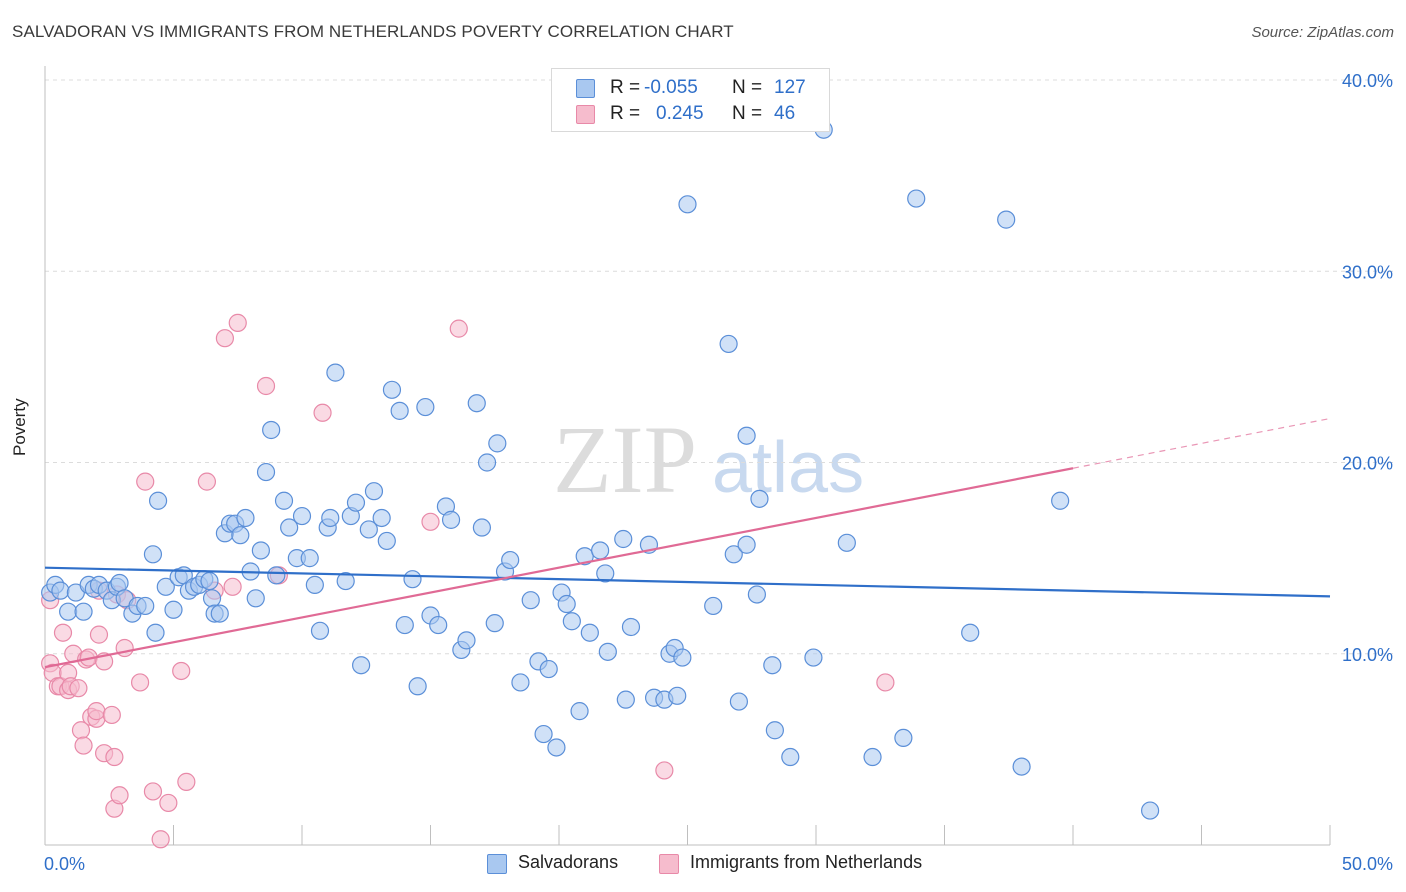 The image size is (1406, 892). What do you see at coordinates (585, 88) in the screenshot?
I see `blue-swatch-icon` at bounding box center [585, 88].